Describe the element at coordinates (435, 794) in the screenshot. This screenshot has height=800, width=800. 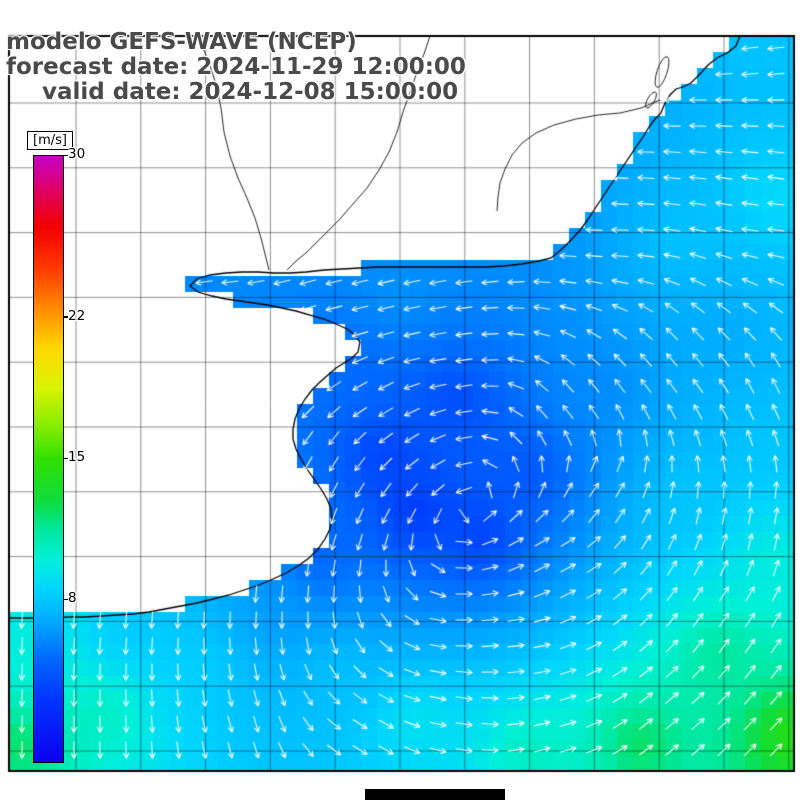
I see `bottom-black-bar` at that location.